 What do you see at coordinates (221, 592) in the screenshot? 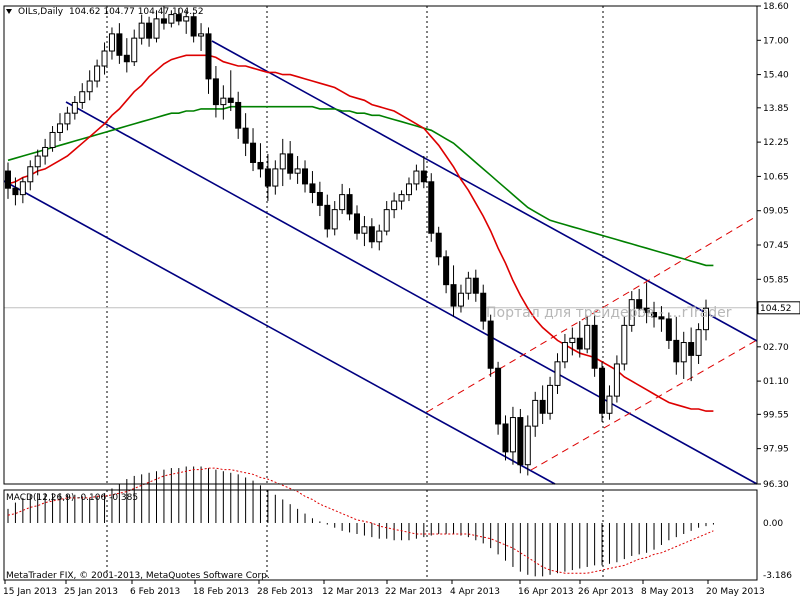
I see `date-axis-tick-label: 18 Feb 2013` at bounding box center [221, 592].